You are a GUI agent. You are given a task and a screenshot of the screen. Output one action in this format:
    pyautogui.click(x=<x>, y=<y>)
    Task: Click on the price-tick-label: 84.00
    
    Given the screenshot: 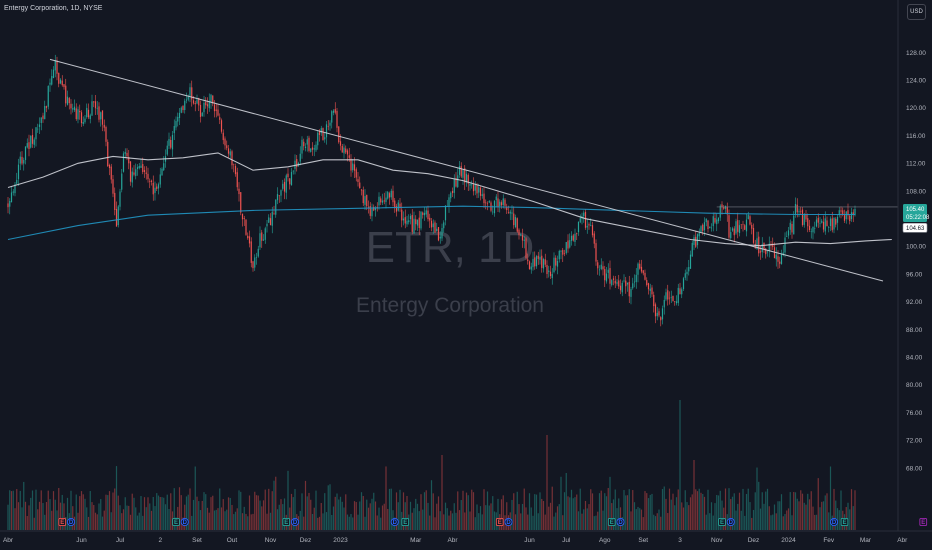 What is the action you would take?
    pyautogui.click(x=914, y=358)
    